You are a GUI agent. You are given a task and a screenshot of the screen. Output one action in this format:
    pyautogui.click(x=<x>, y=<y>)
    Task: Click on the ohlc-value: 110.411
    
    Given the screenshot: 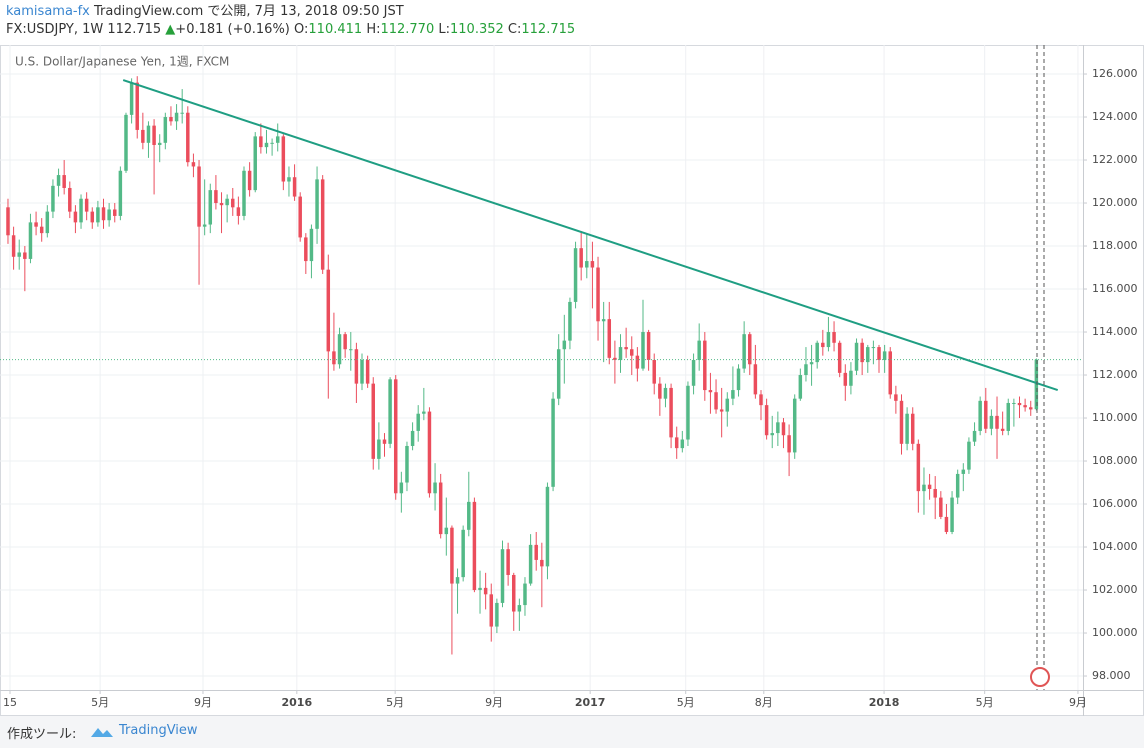 What is the action you would take?
    pyautogui.click(x=335, y=29)
    